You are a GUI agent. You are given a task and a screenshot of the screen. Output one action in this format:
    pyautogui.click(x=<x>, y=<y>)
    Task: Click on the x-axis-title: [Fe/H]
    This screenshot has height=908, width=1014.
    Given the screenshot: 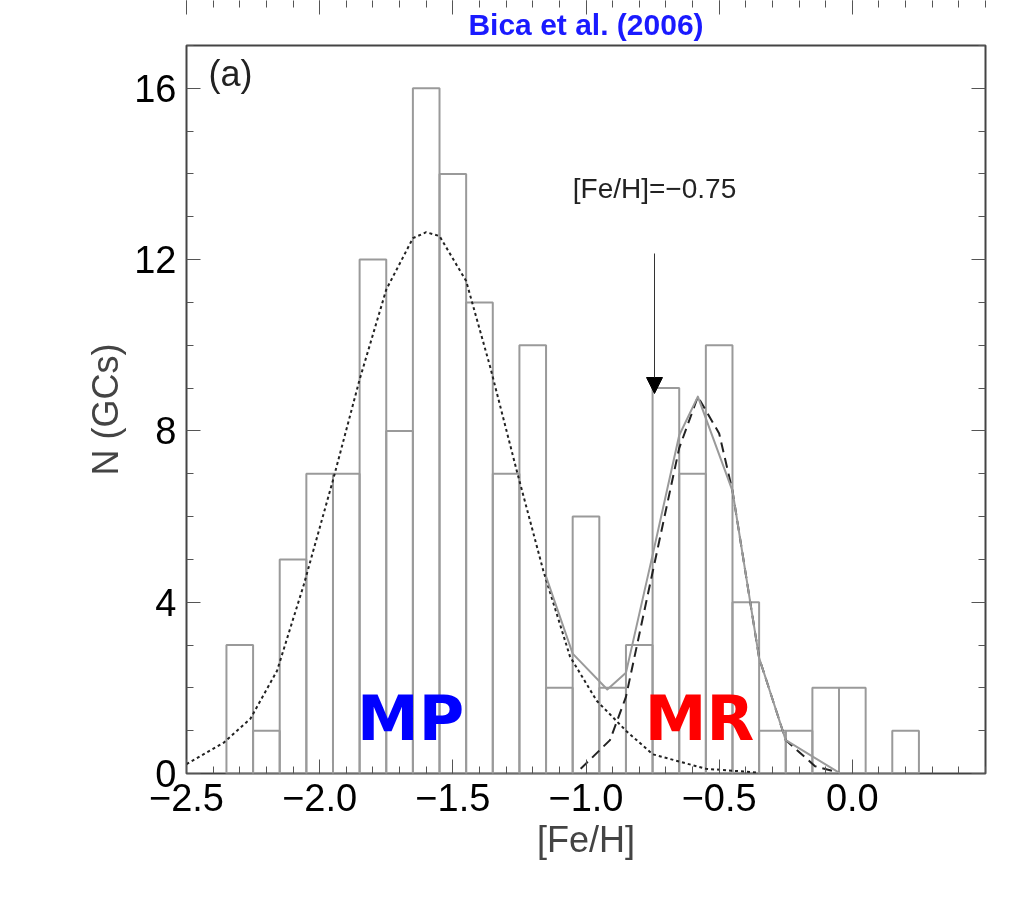 What is the action you would take?
    pyautogui.click(x=586, y=839)
    